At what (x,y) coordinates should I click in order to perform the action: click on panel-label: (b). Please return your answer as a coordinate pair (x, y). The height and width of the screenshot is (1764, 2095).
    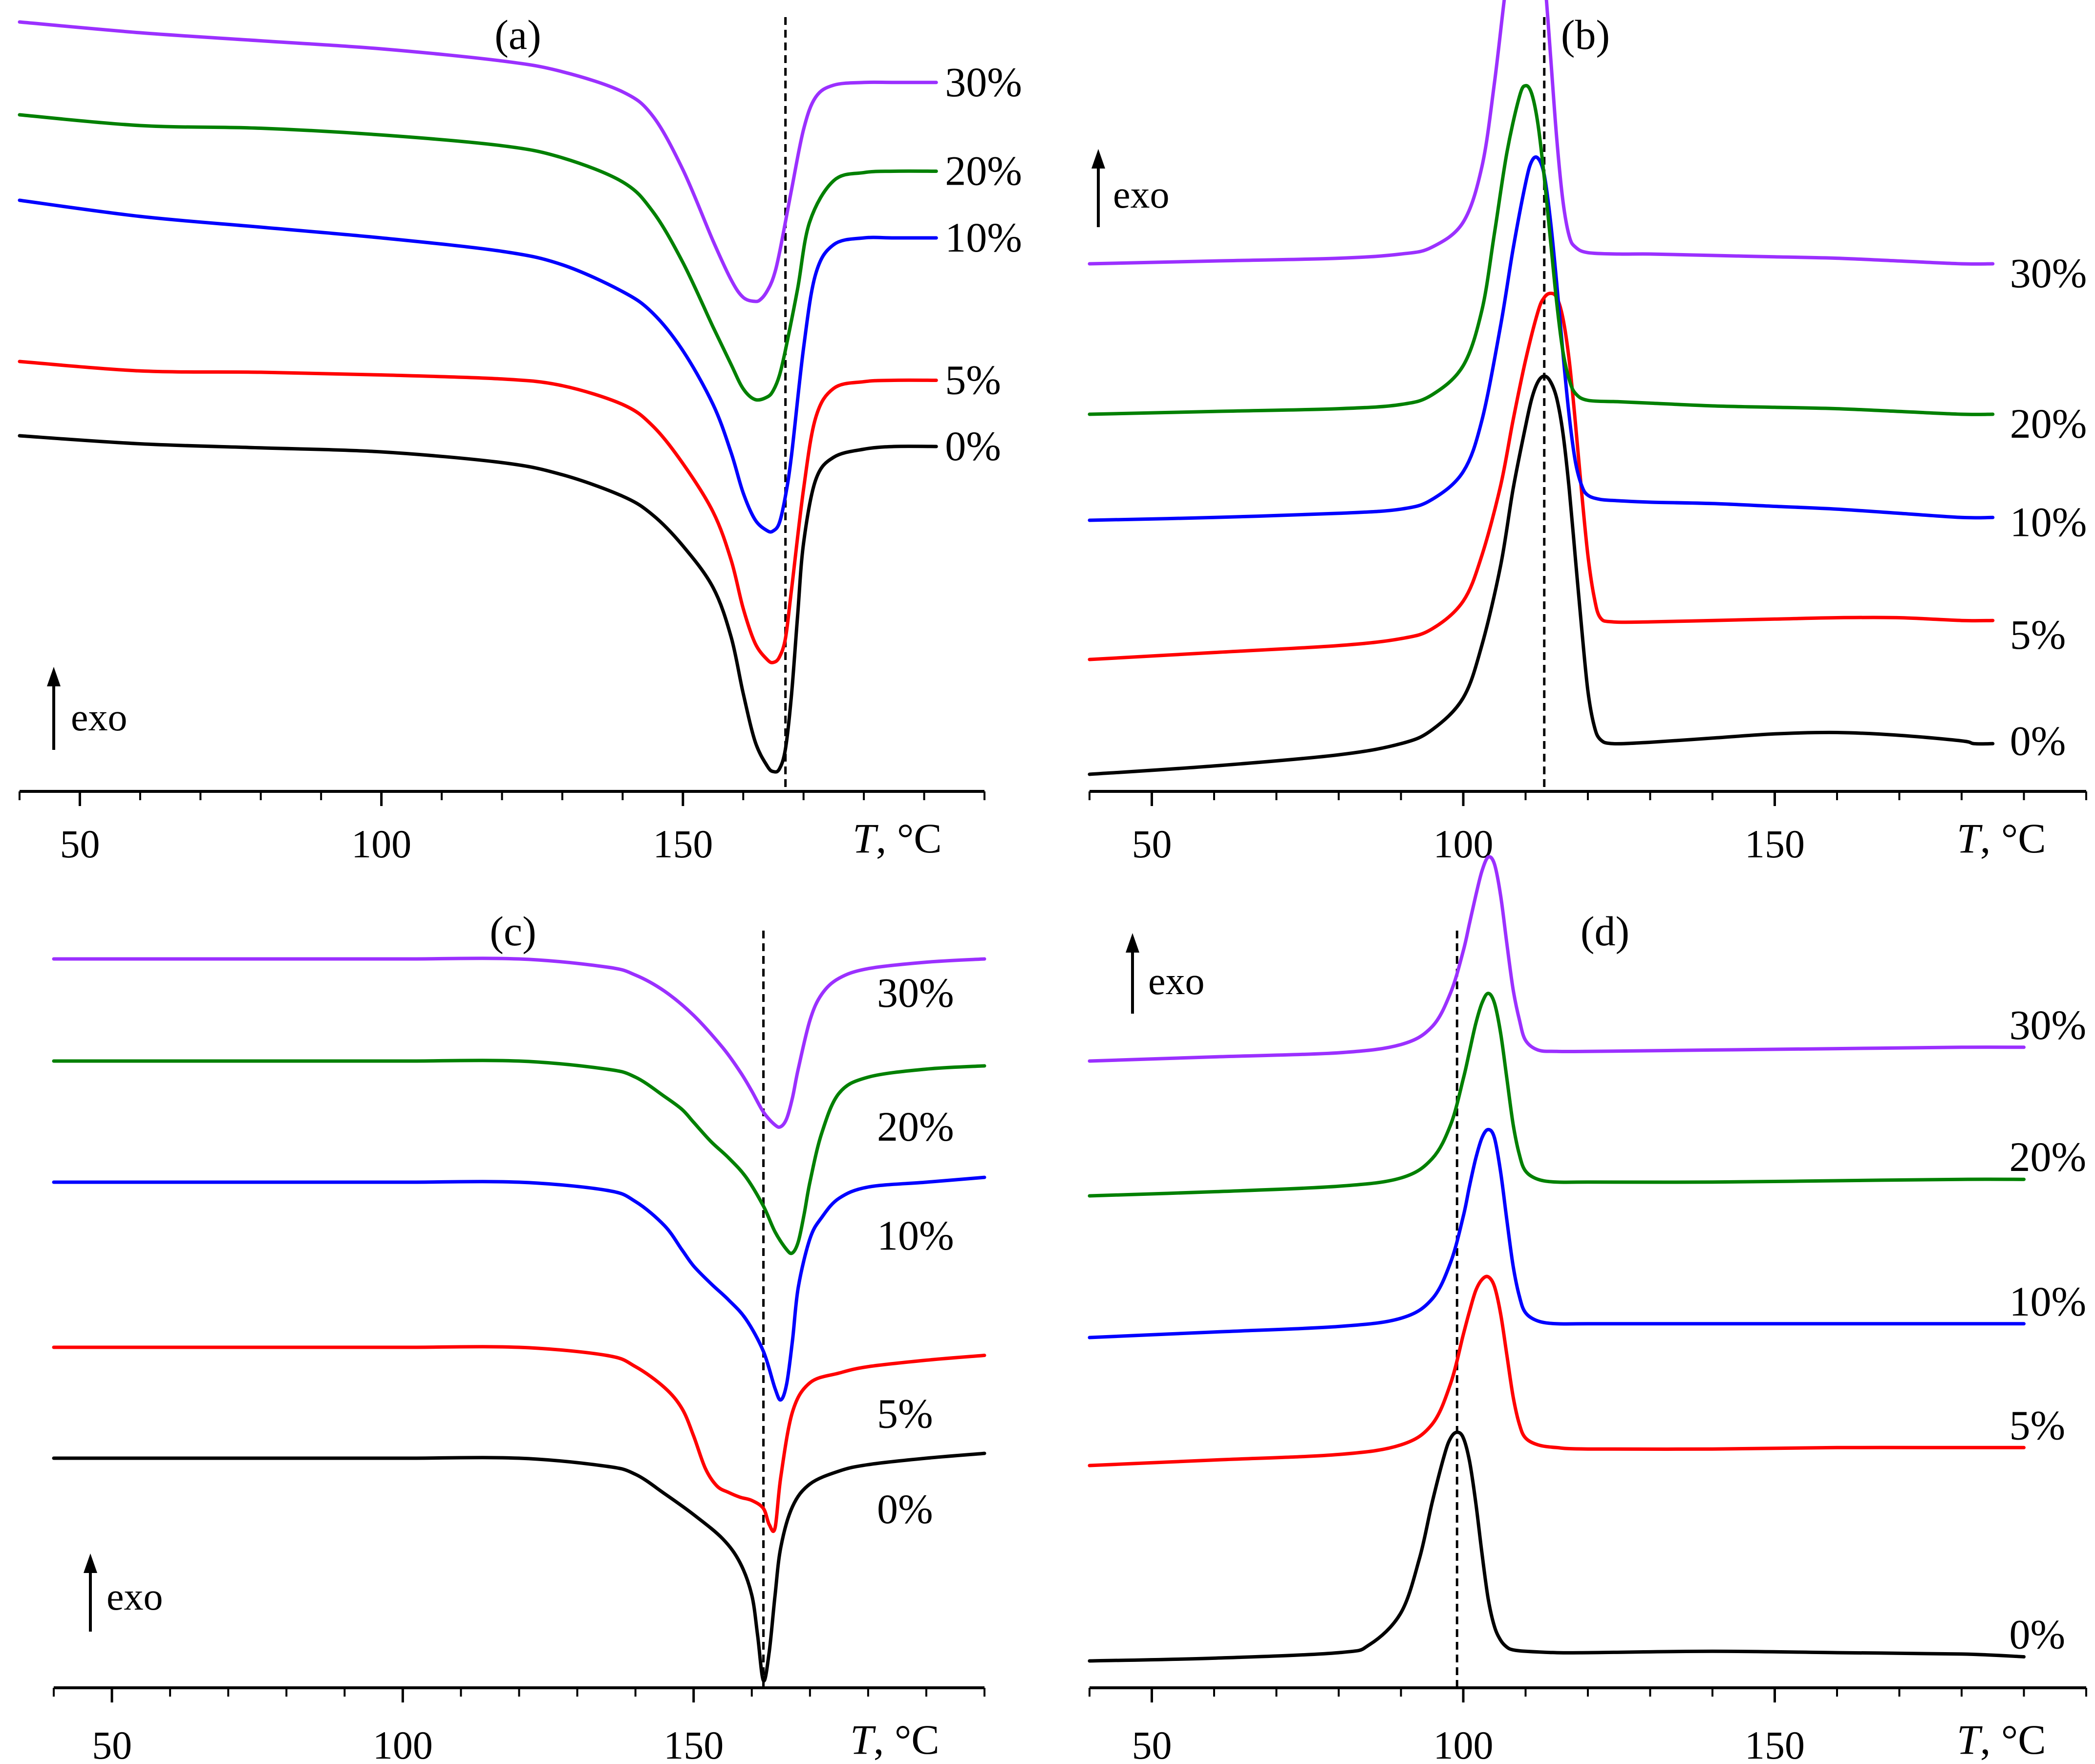
    Looking at the image, I should click on (1586, 34).